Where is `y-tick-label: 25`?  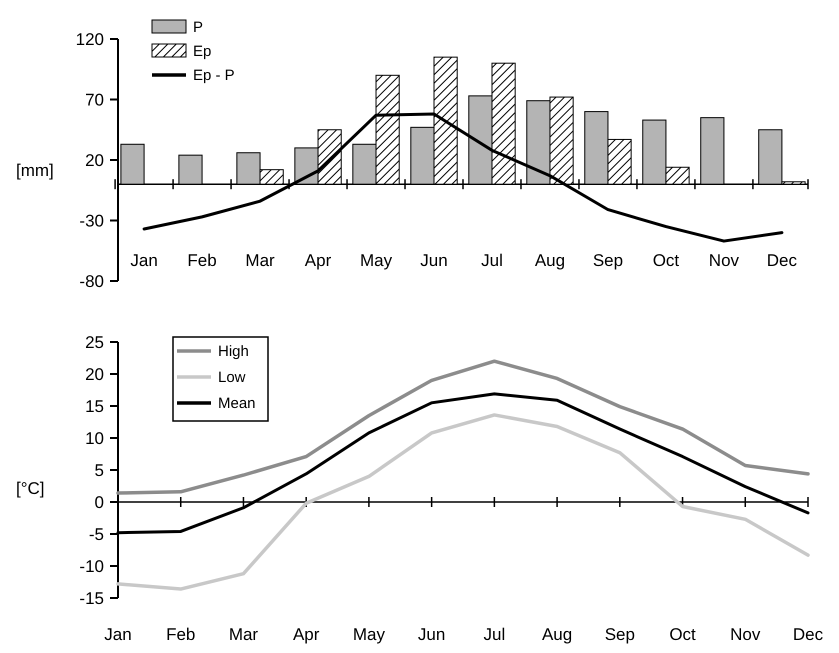
y-tick-label: 25 is located at coordinates (94, 342).